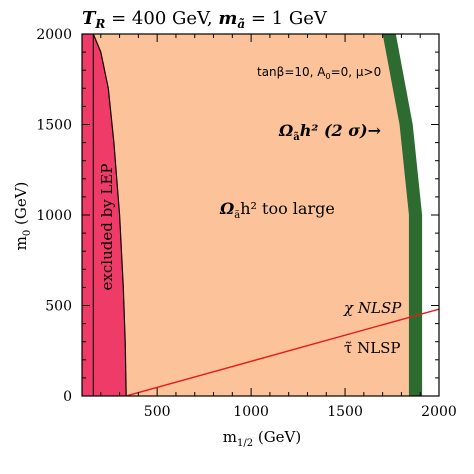 This screenshot has width=474, height=474. What do you see at coordinates (286, 18) in the screenshot?
I see `title-m-value: = 1 GeV` at bounding box center [286, 18].